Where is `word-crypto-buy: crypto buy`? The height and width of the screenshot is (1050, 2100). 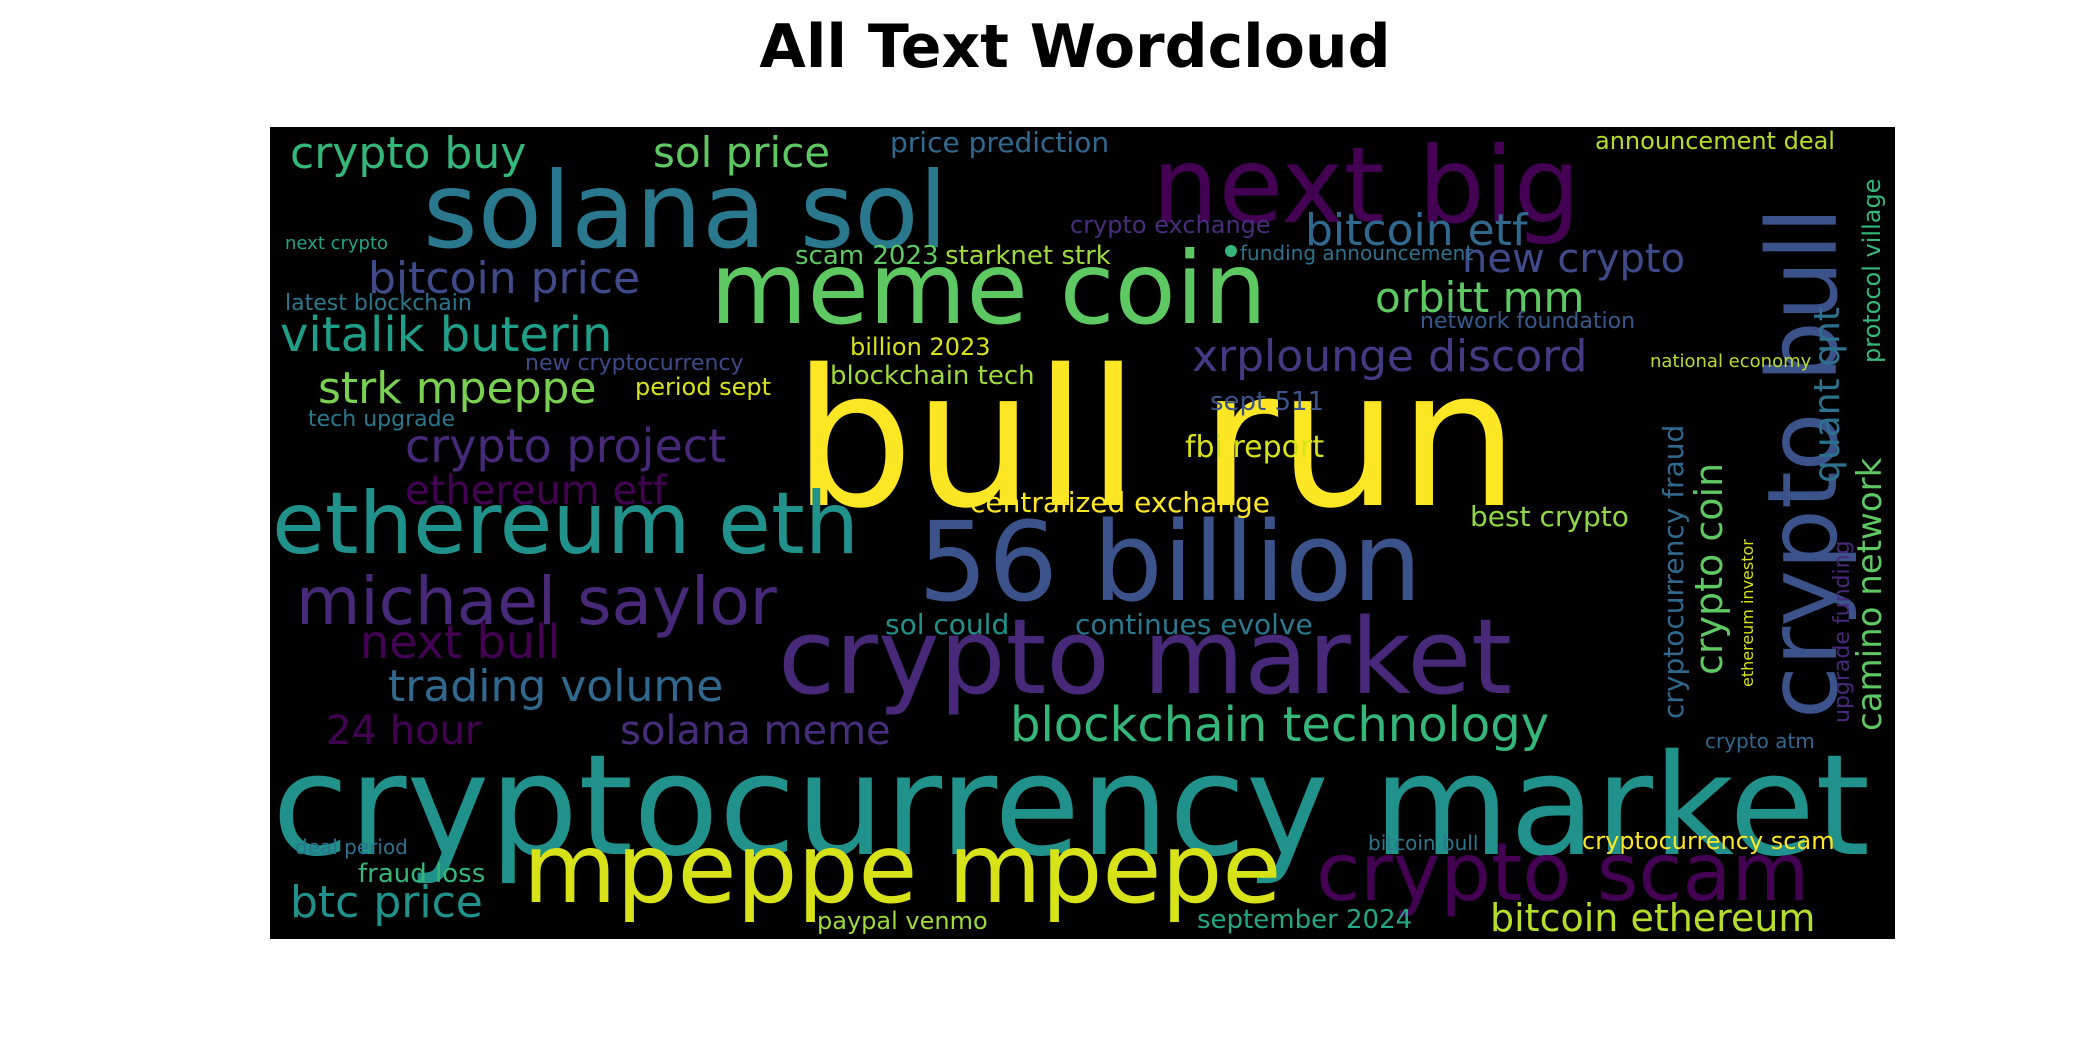 word-crypto-buy: crypto buy is located at coordinates (408, 153).